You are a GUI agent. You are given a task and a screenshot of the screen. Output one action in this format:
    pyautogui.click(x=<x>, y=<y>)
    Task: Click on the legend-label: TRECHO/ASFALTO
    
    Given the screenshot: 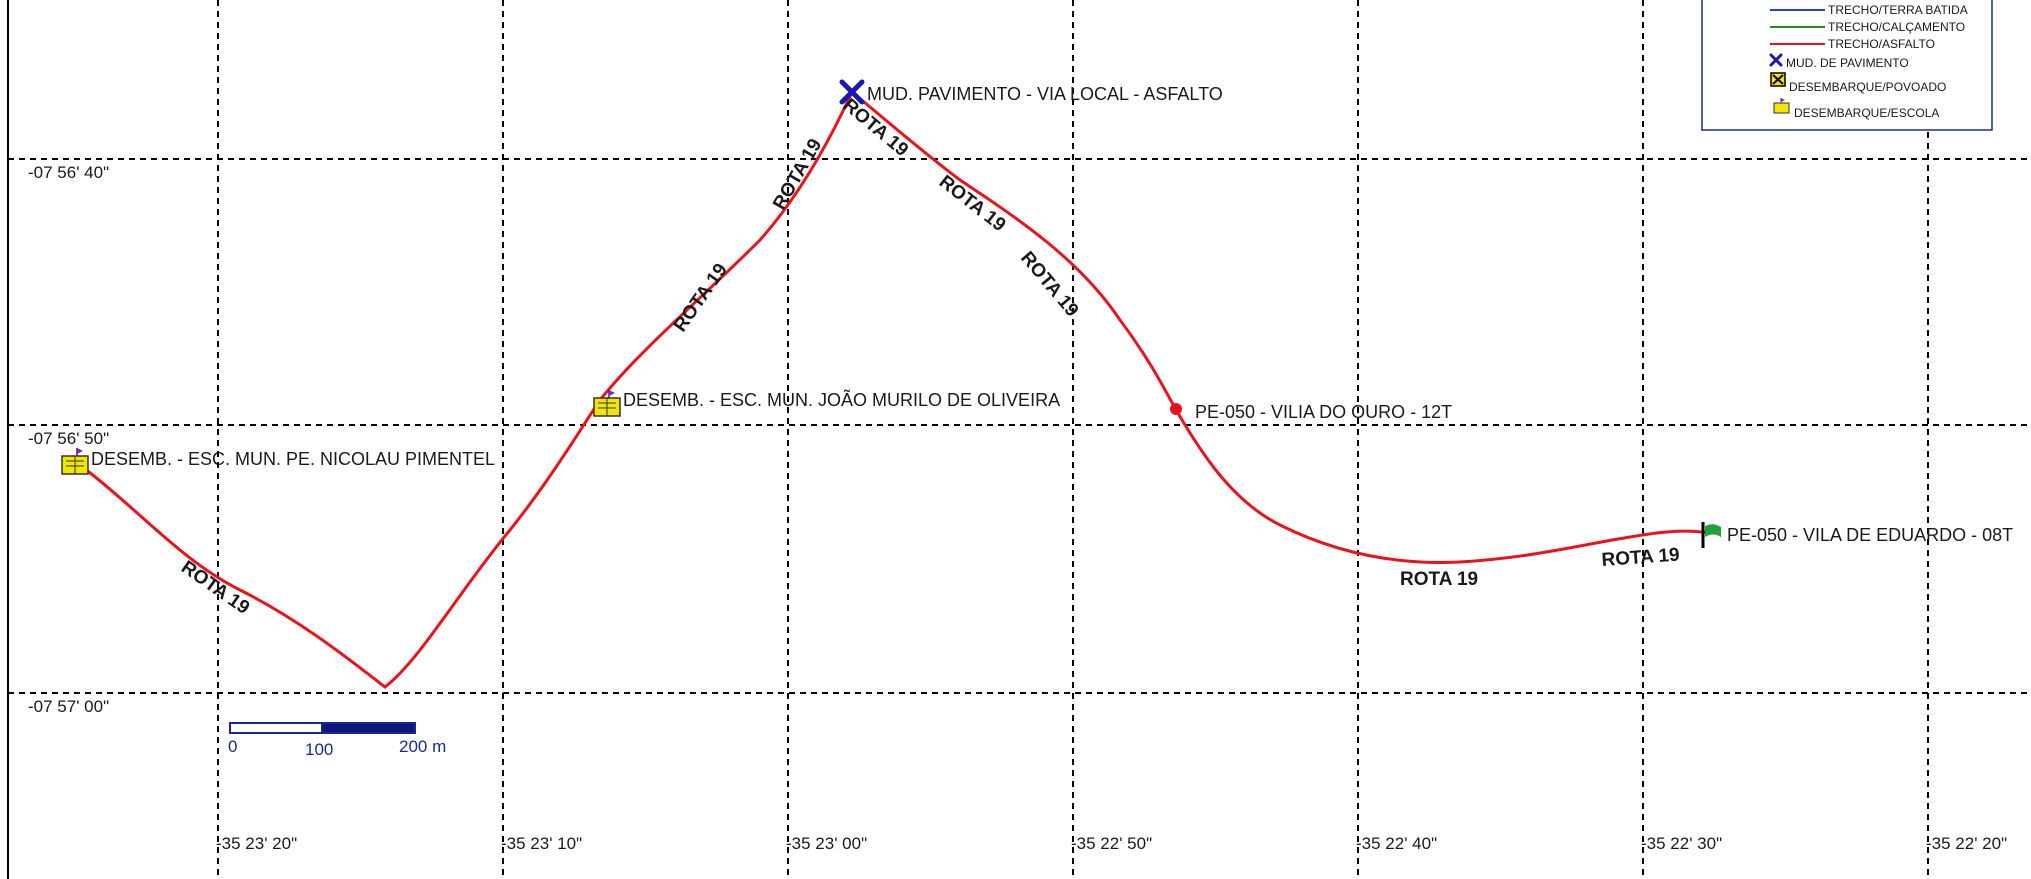 What is the action you would take?
    pyautogui.click(x=1881, y=44)
    